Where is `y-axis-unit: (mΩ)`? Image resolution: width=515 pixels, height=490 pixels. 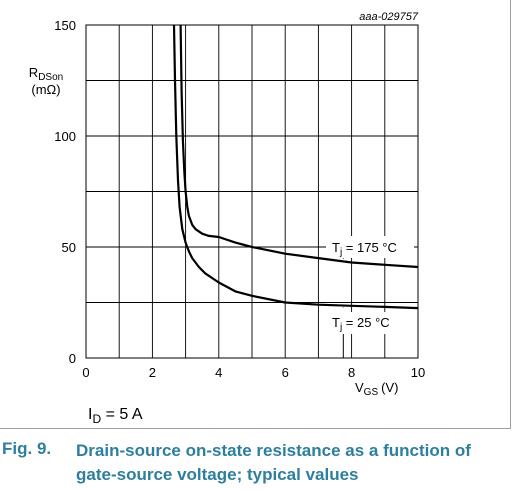
y-axis-unit: (mΩ) is located at coordinates (45, 89).